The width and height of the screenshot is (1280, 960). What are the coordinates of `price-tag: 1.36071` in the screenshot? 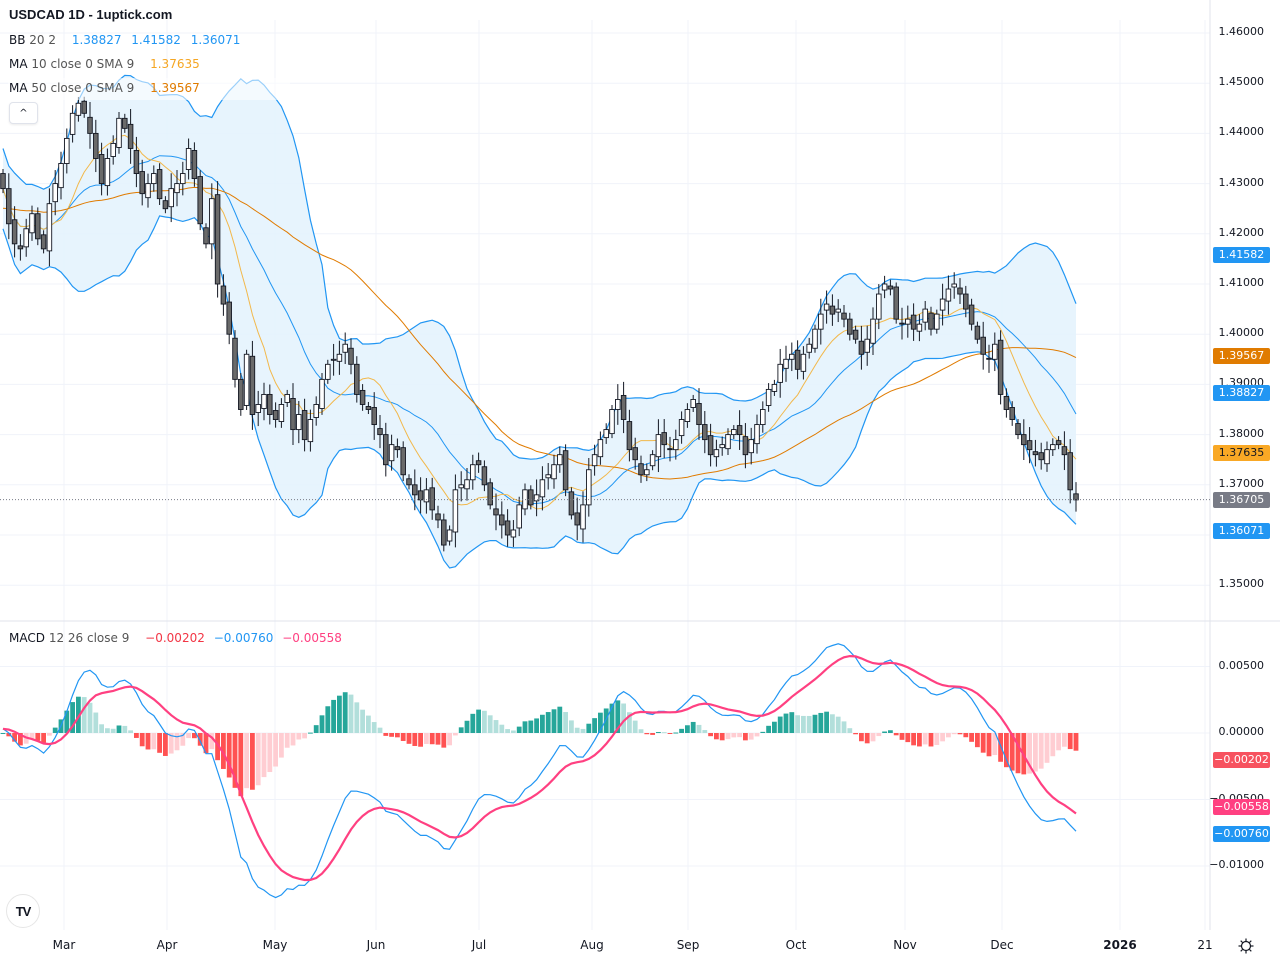 It's located at (1241, 531).